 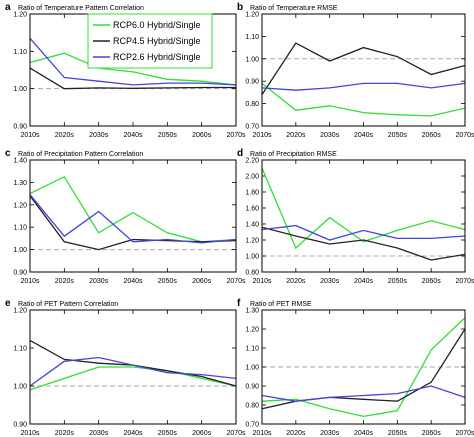 What do you see at coordinates (239, 303) in the screenshot?
I see `panel-letter: f` at bounding box center [239, 303].